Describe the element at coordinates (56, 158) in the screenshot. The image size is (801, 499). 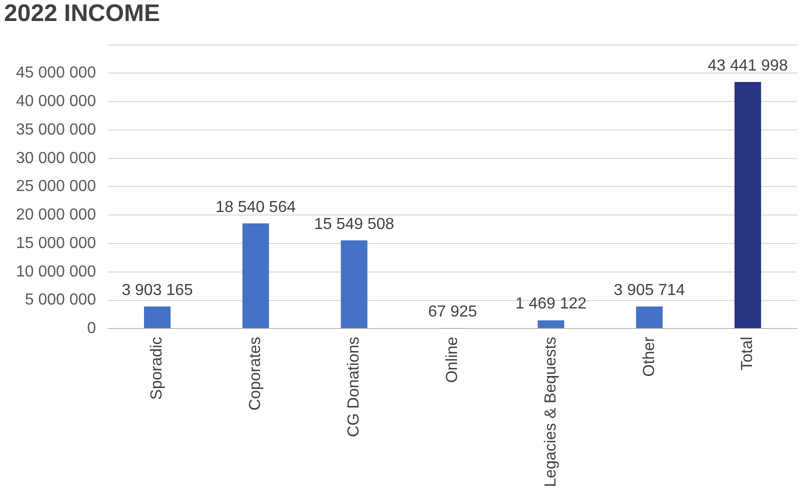
I see `y-tick-label: 30 000 000` at that location.